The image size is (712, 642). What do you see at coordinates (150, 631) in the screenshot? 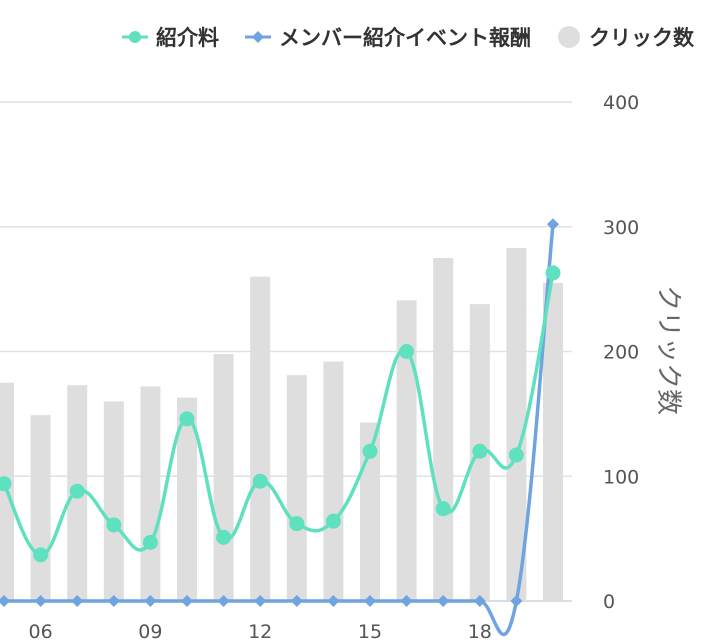
I see `x-tick-label: 09` at bounding box center [150, 631].